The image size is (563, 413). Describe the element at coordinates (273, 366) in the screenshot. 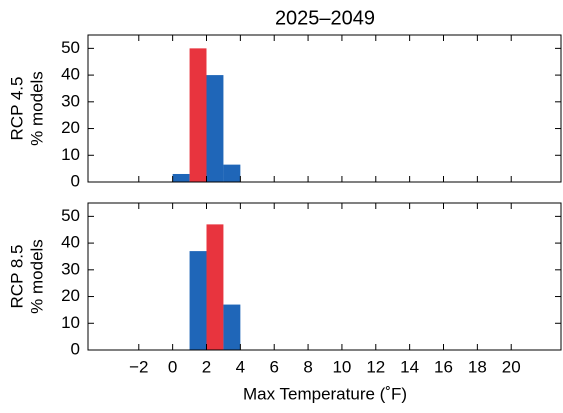

I see `x-tick-label: 6` at that location.